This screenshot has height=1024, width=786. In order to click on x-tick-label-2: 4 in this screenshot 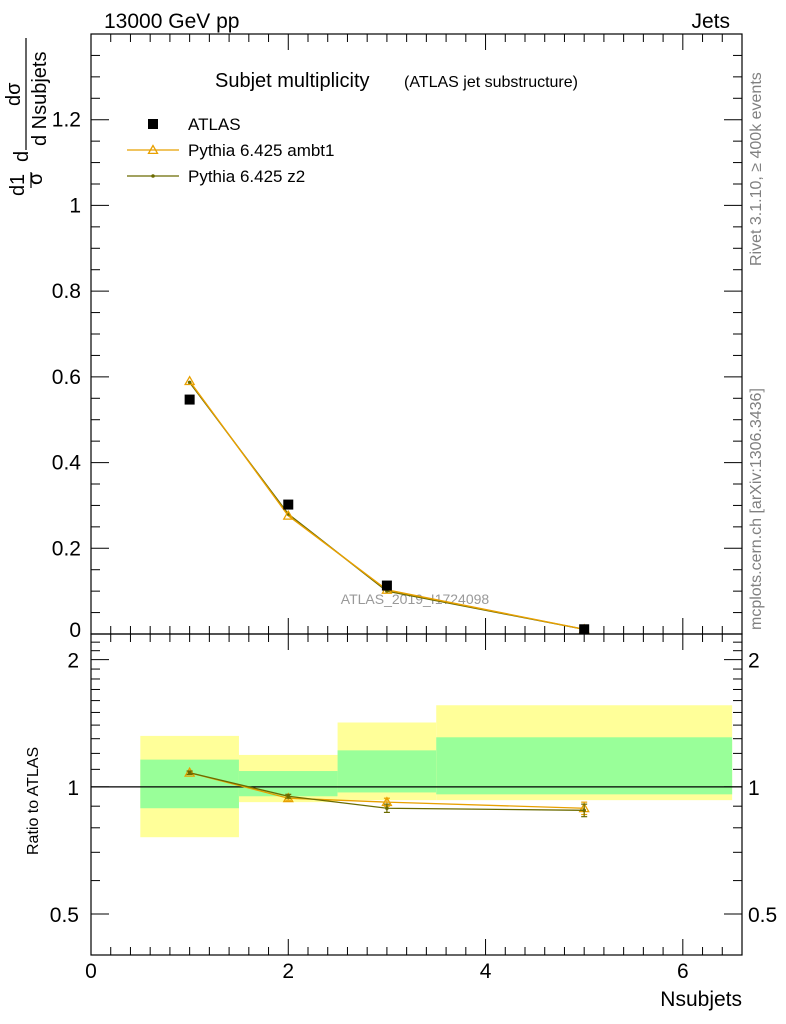, I will do `click(486, 971)`.